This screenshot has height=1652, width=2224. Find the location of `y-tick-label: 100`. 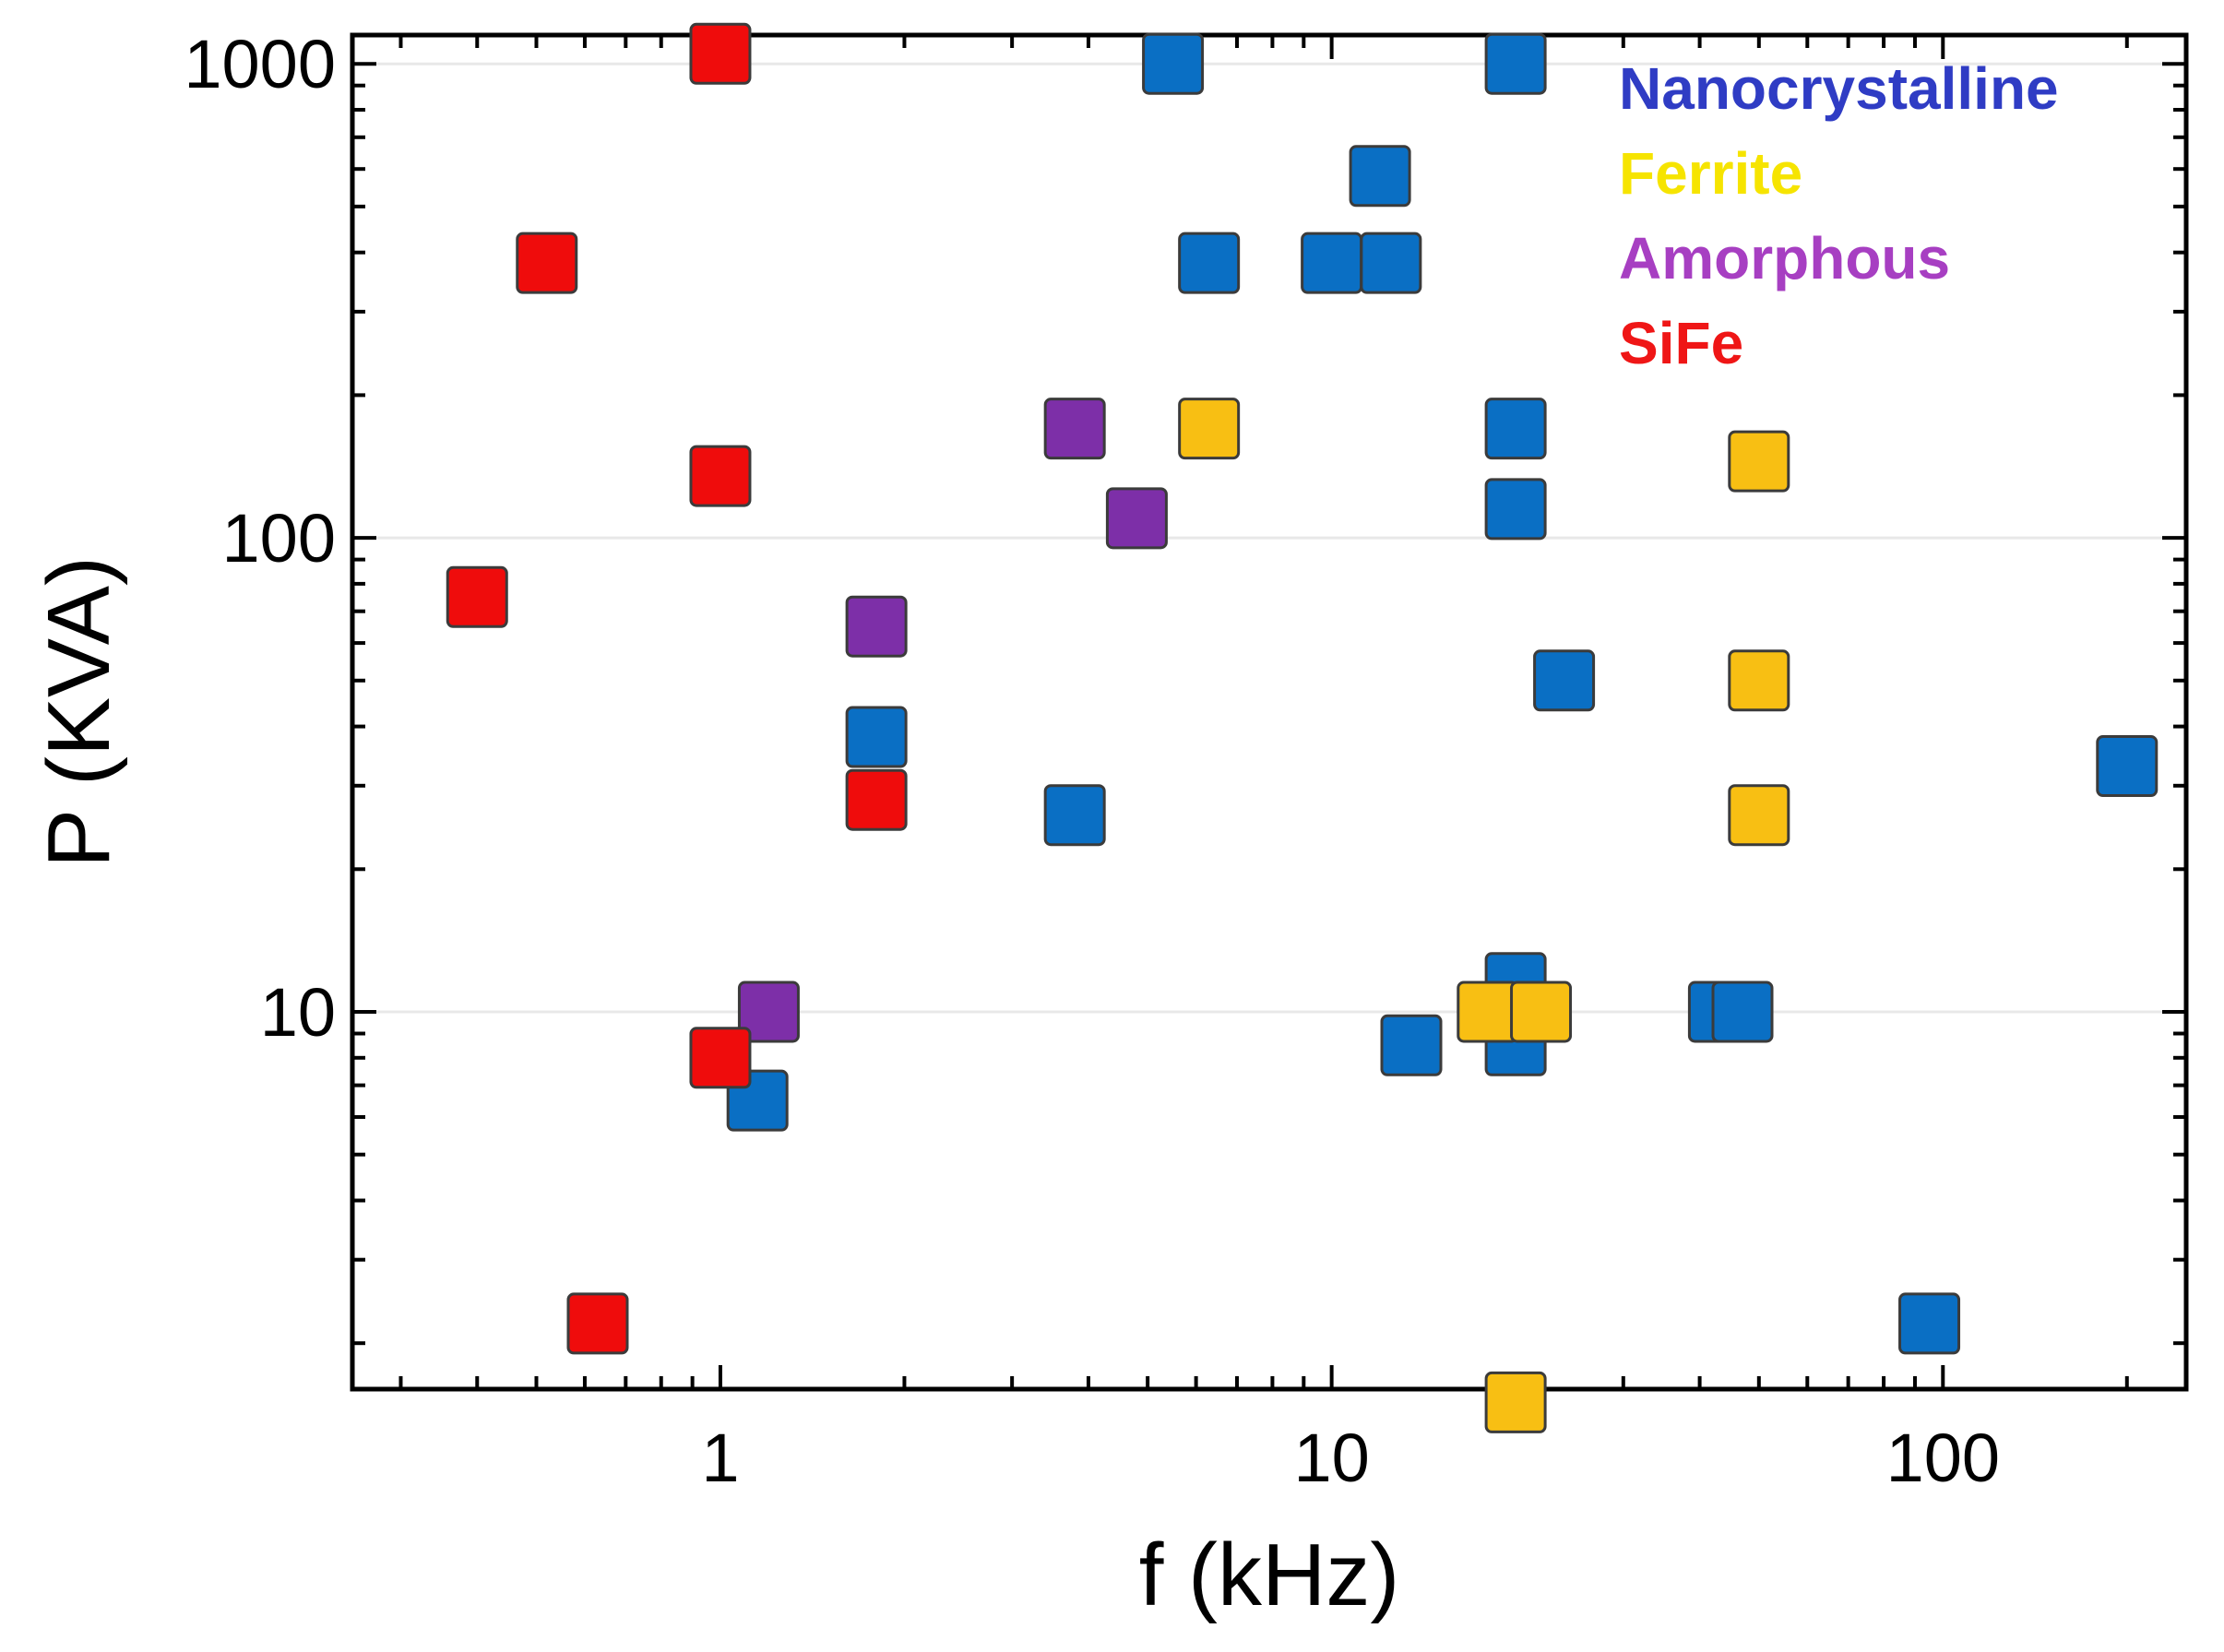

y-tick-label: 100 is located at coordinates (279, 538).